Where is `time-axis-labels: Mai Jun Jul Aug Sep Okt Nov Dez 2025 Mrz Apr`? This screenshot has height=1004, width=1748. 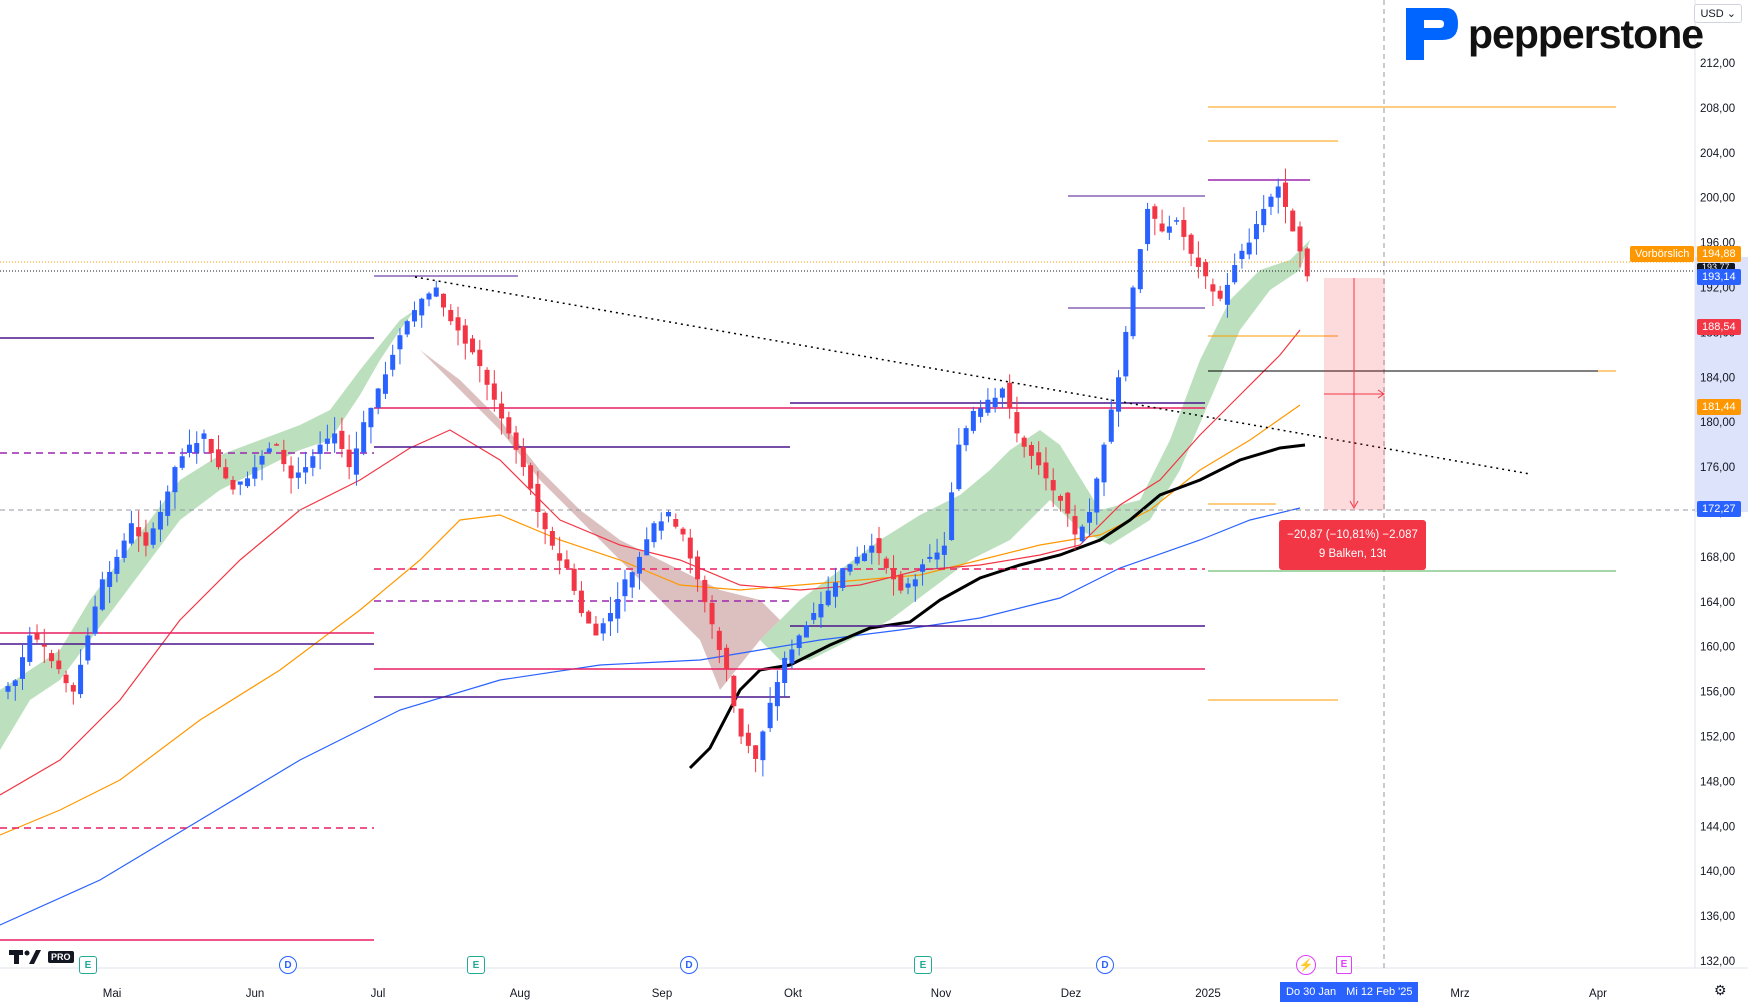
time-axis-labels: Mai Jun Jul Aug Sep Okt Nov Dez 2025 Mrz Apr is located at coordinates (855, 994).